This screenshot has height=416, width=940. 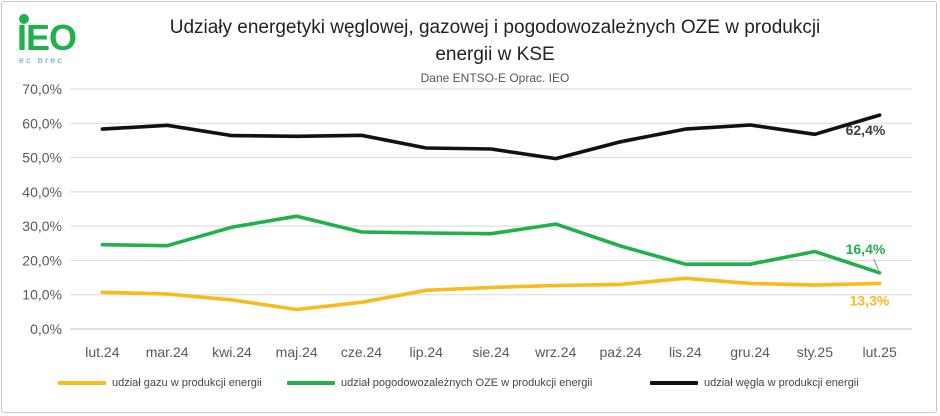 What do you see at coordinates (674, 383) in the screenshot?
I see `legend-swatch-coal` at bounding box center [674, 383].